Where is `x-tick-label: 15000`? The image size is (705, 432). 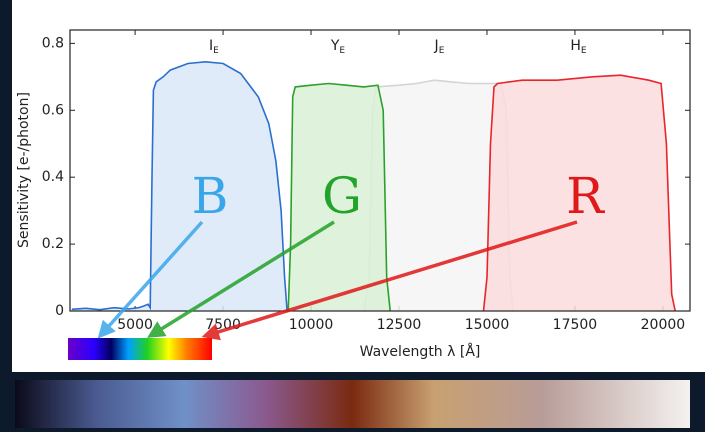
x-tick-label: 15000 is located at coordinates (487, 325).